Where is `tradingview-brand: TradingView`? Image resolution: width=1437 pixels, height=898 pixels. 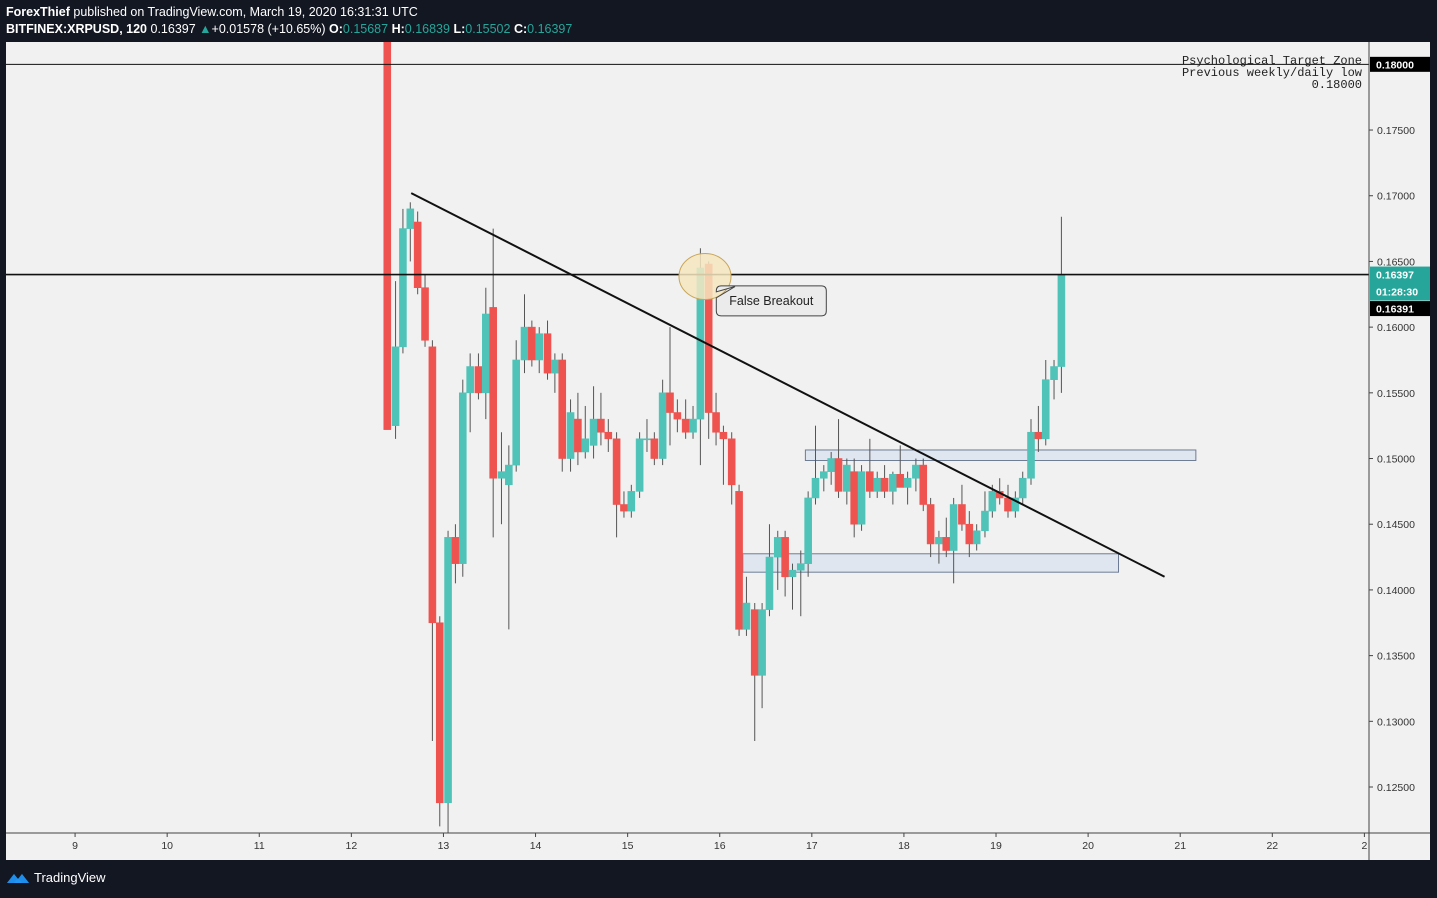
tradingview-brand: TradingView is located at coordinates (56, 877).